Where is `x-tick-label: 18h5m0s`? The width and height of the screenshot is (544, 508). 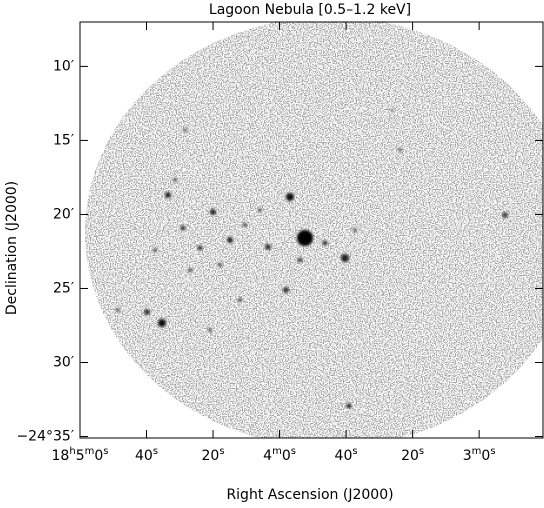 x-tick-label: 18h5m0s is located at coordinates (80, 455).